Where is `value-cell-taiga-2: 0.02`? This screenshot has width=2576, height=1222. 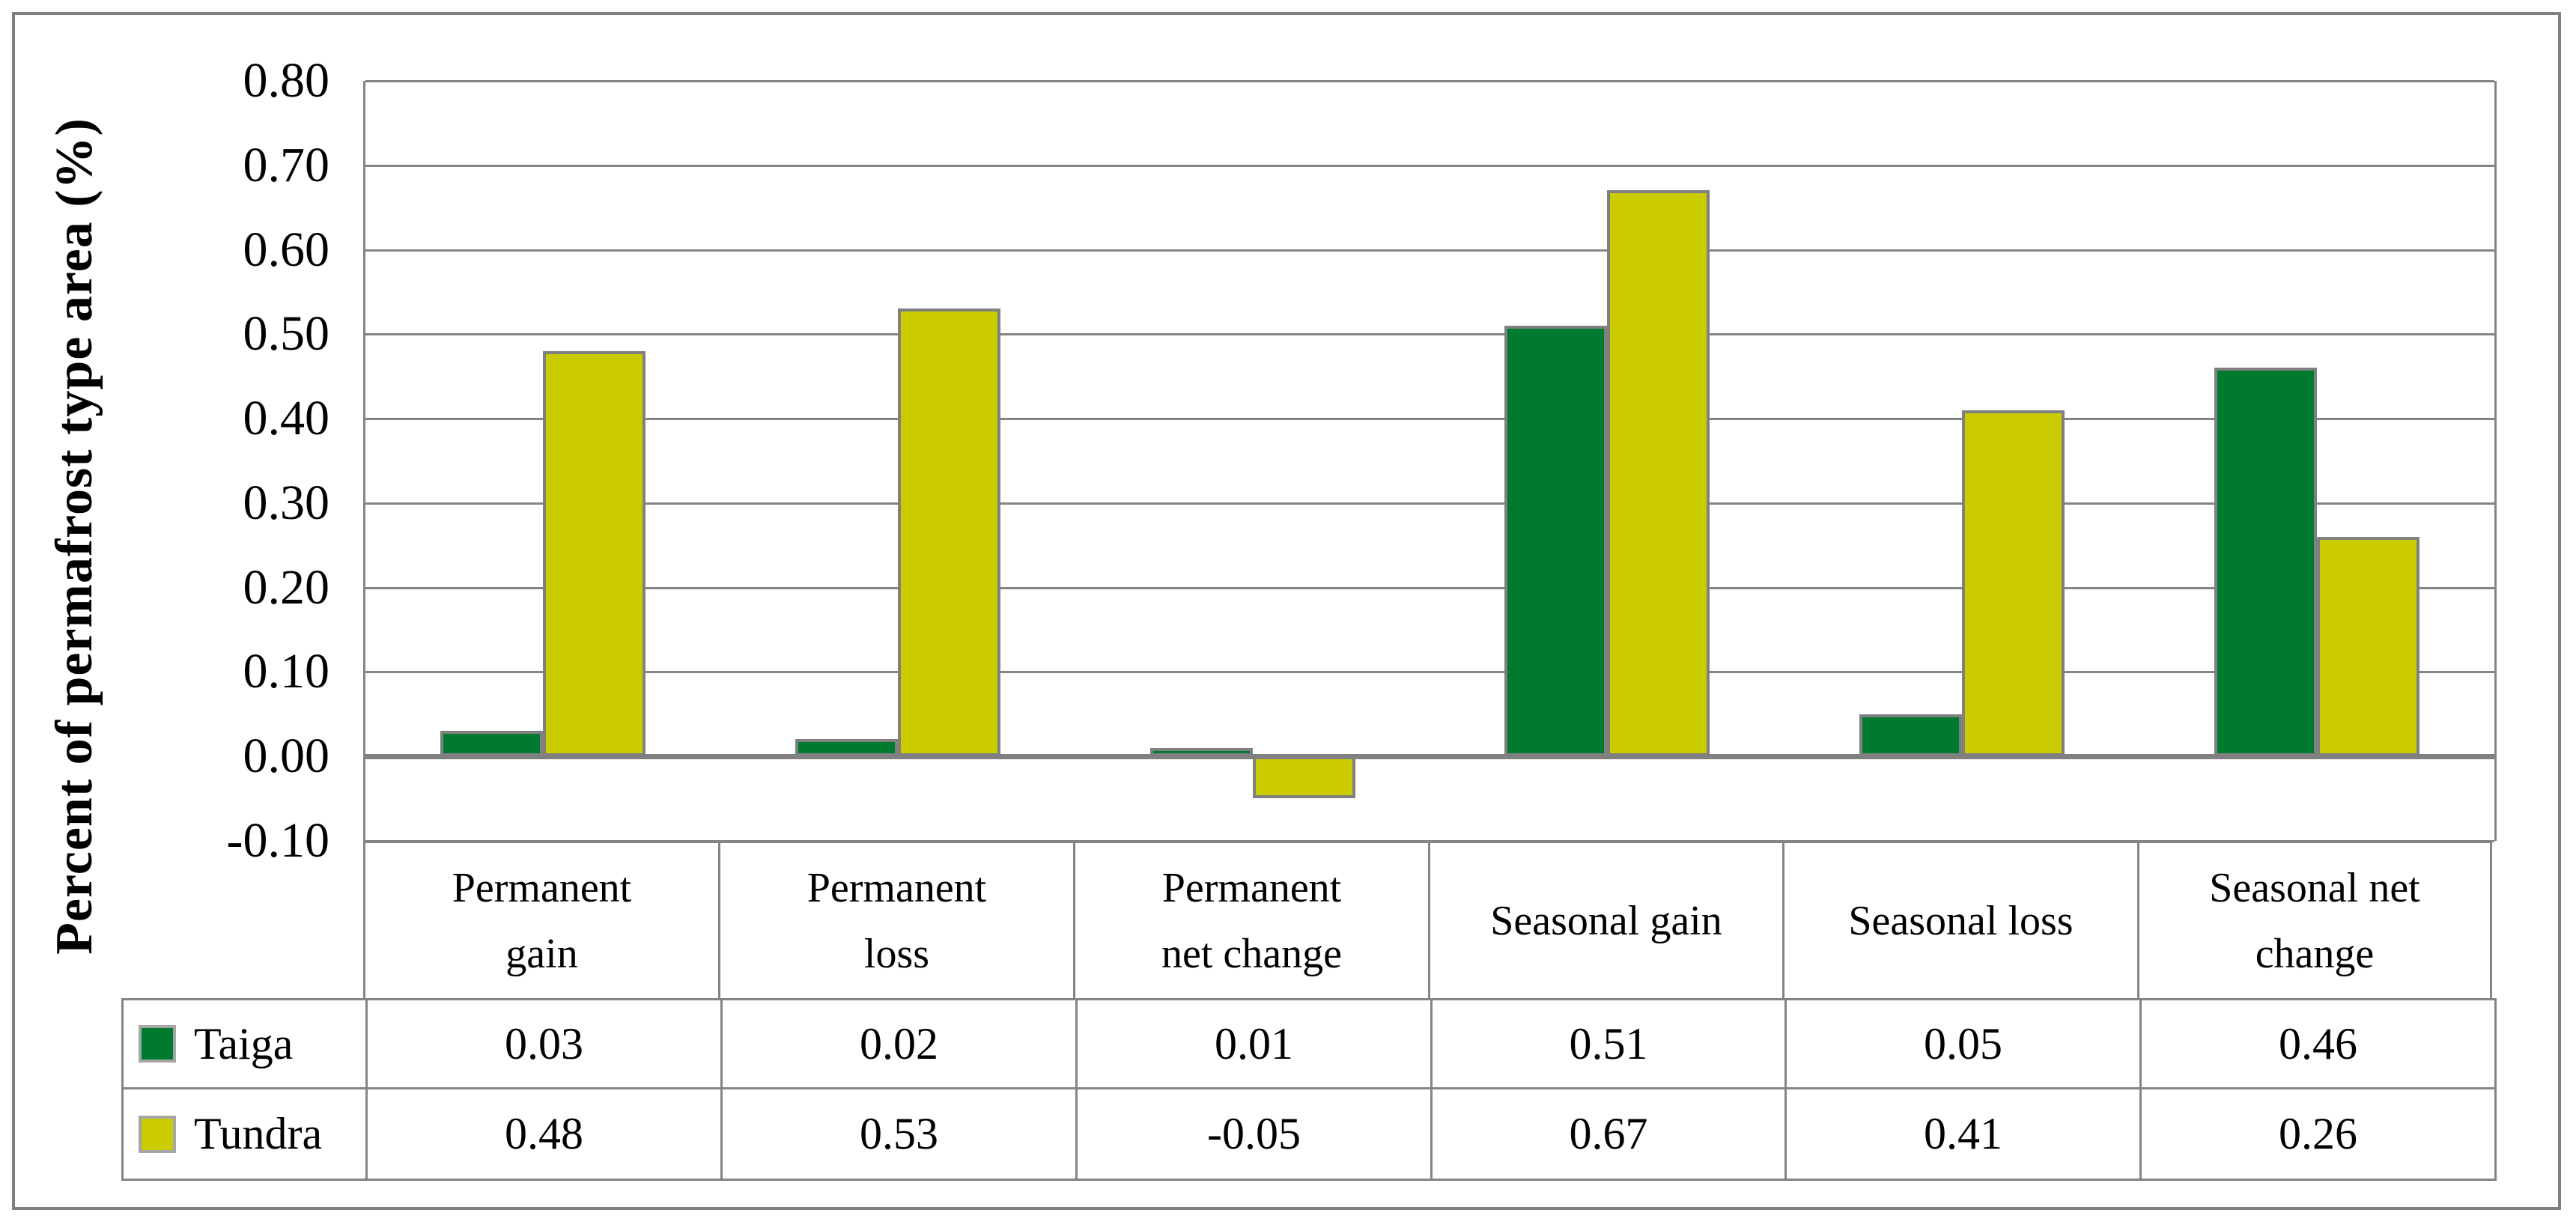 value-cell-taiga-2: 0.02 is located at coordinates (897, 1043).